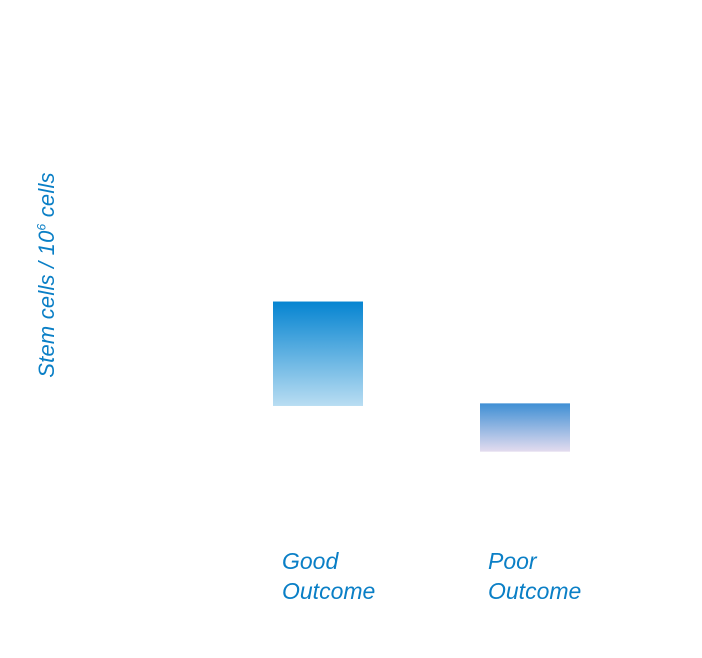 The image size is (702, 658). Describe the element at coordinates (310, 561) in the screenshot. I see `x-tick-label-line: Good` at that location.